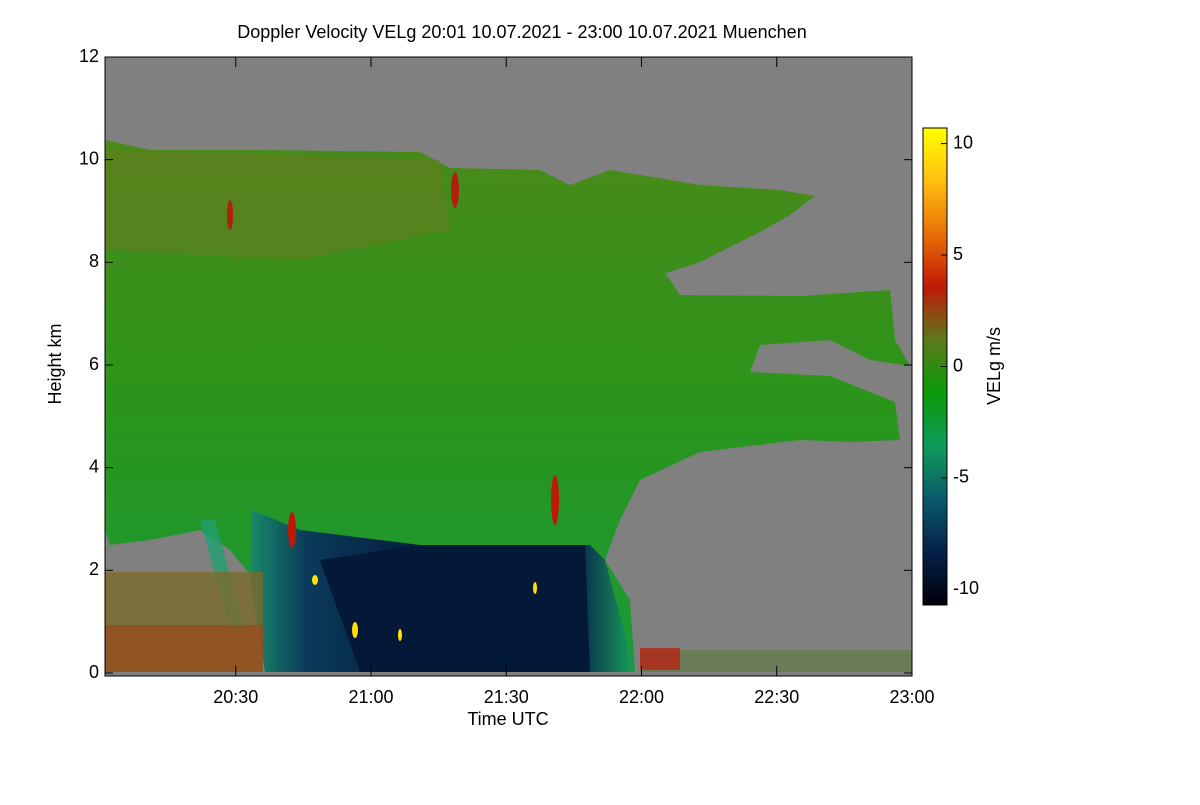 This screenshot has width=1200, height=805. What do you see at coordinates (507, 719) in the screenshot?
I see `x-axis-label: Time UTC` at bounding box center [507, 719].